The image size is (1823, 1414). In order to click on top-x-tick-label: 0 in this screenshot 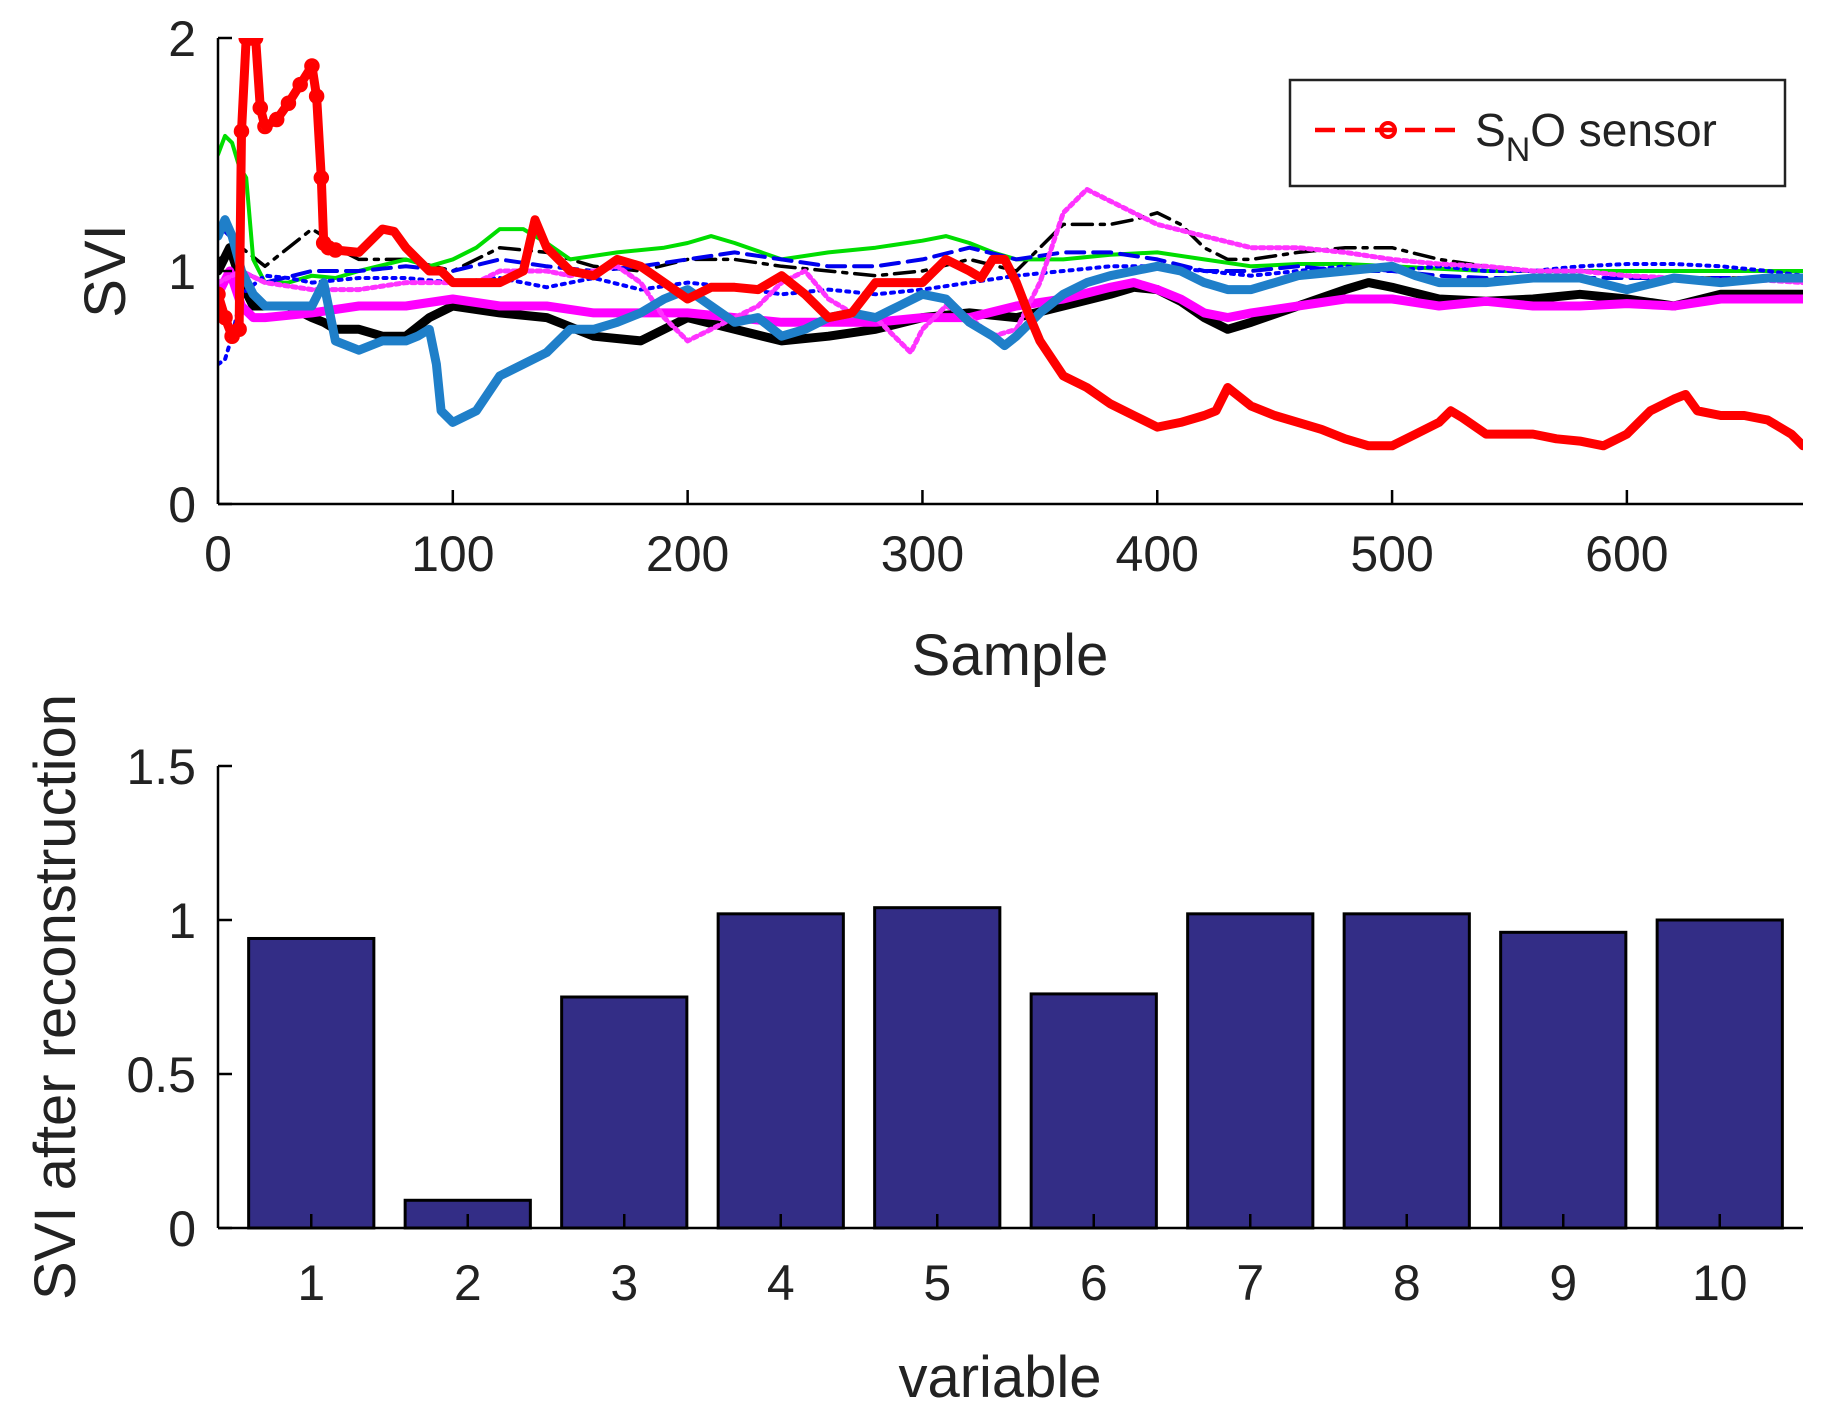, I will do `click(218, 554)`.